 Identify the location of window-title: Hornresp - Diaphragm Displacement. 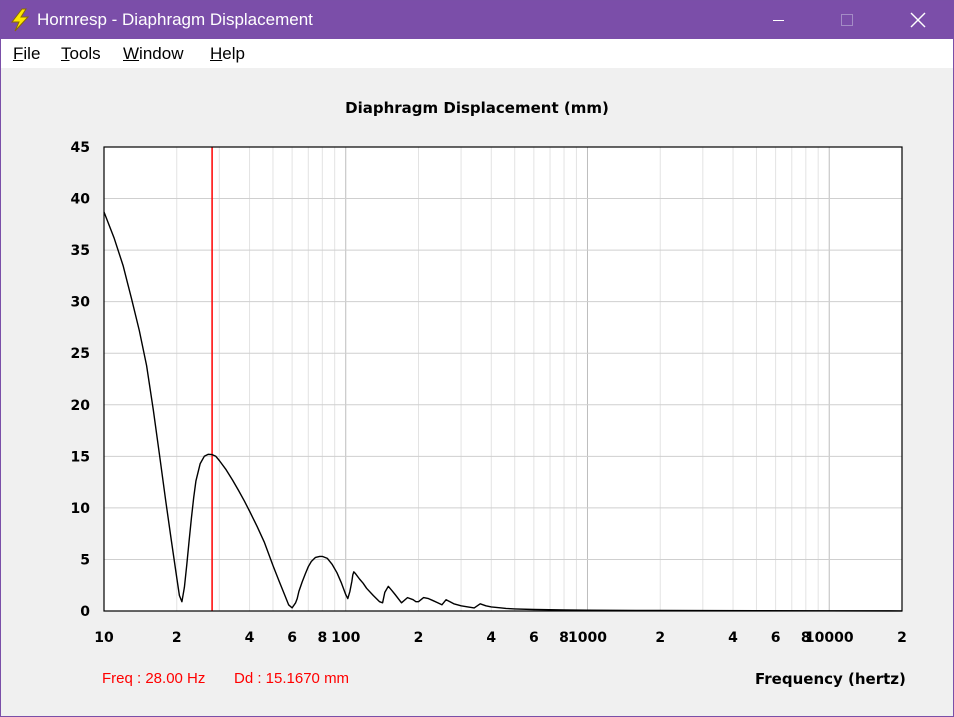
(175, 19).